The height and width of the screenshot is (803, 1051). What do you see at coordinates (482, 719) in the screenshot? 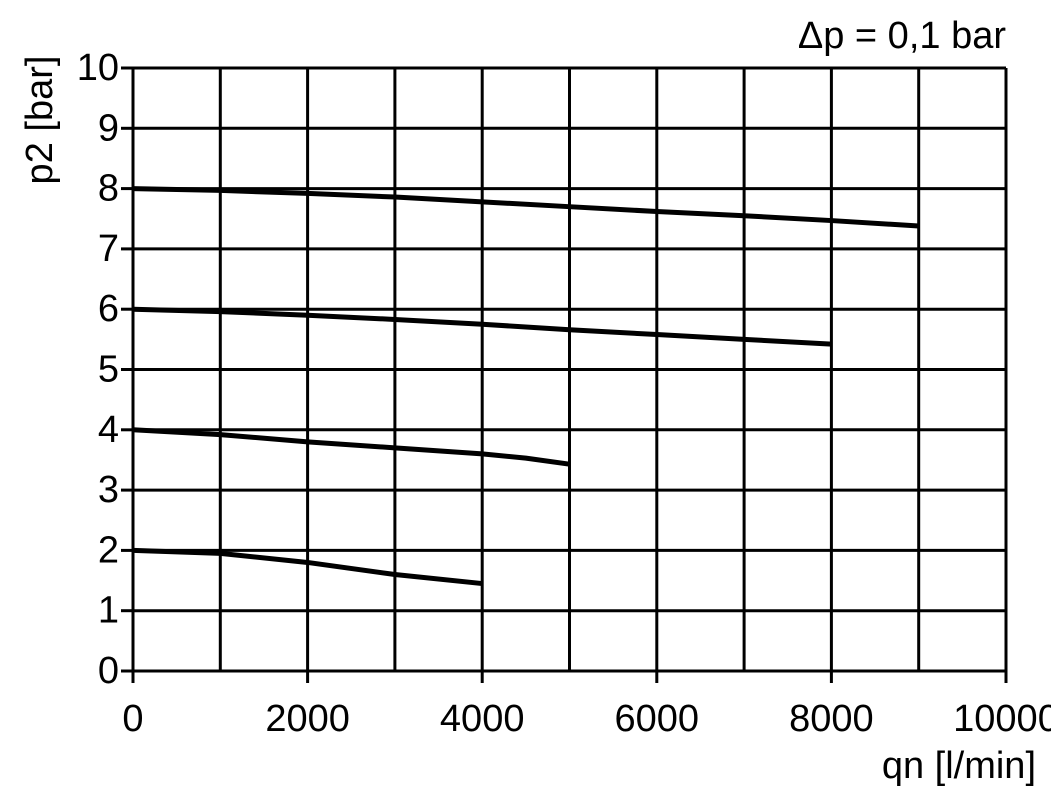
I see `x-tick-label: 4000` at bounding box center [482, 719].